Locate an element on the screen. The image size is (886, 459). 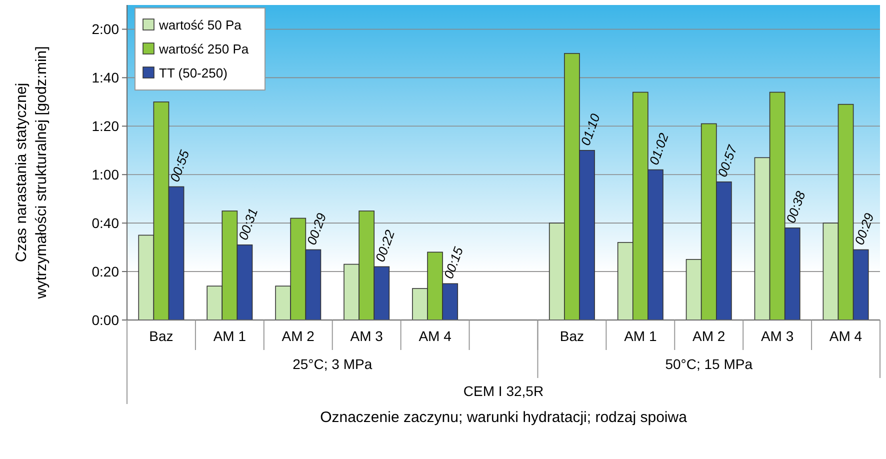
text: 25°C; 3 MPa is located at coordinates (332, 364).